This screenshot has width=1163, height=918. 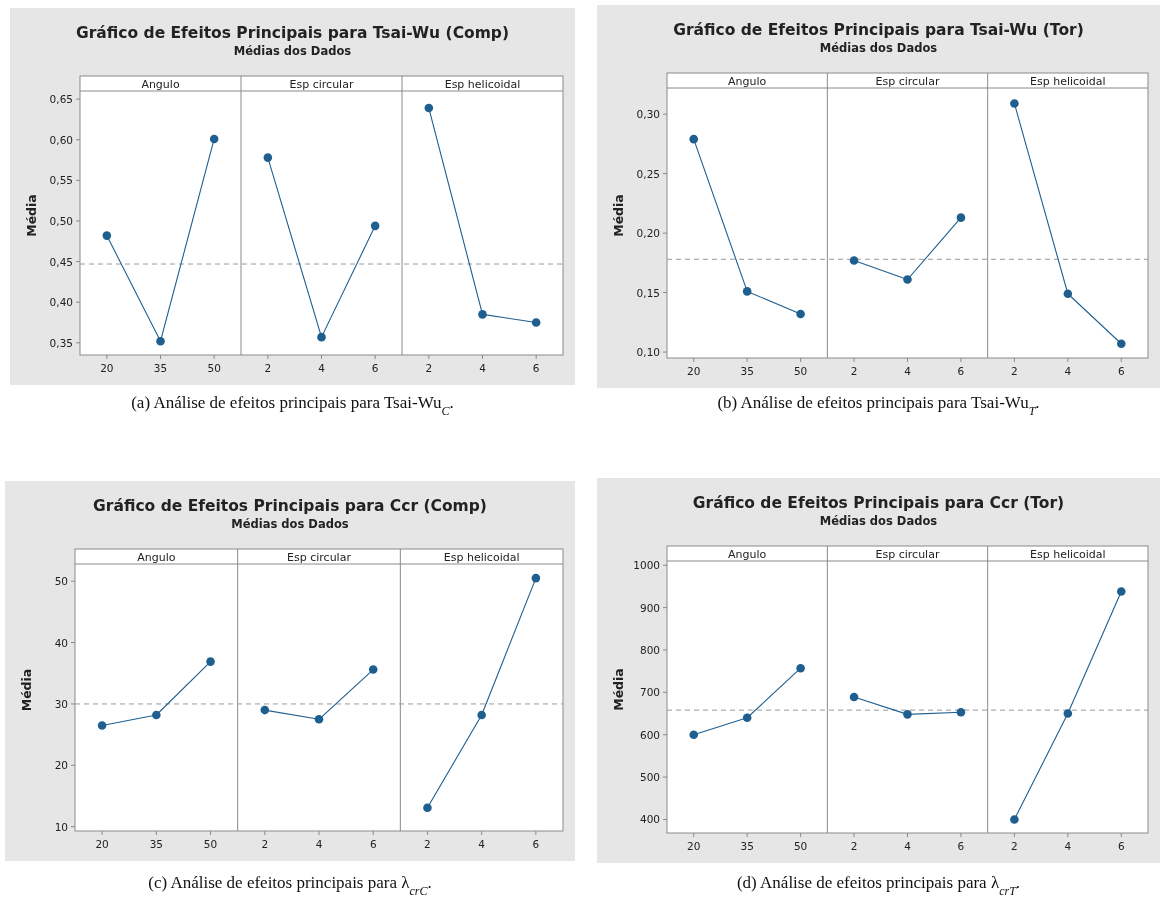 What do you see at coordinates (321, 84) in the screenshot?
I see `annotation: Esp circular` at bounding box center [321, 84].